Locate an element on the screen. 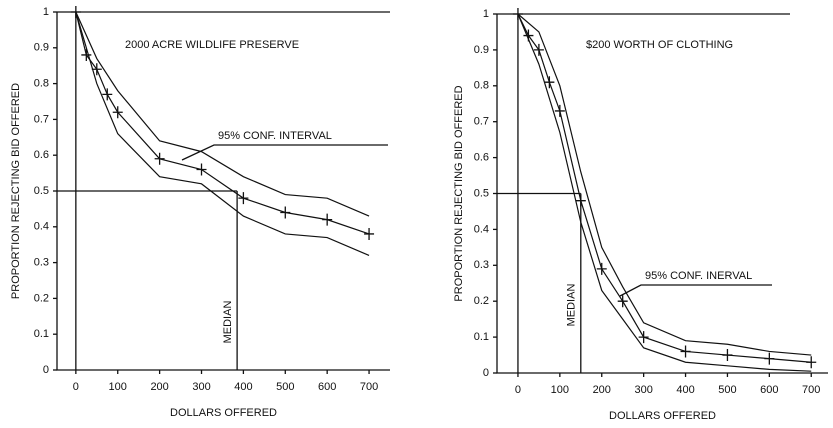 The height and width of the screenshot is (428, 833). chart-title: 2000 ACRE WILDLIFE PRESERVE is located at coordinates (212, 45).